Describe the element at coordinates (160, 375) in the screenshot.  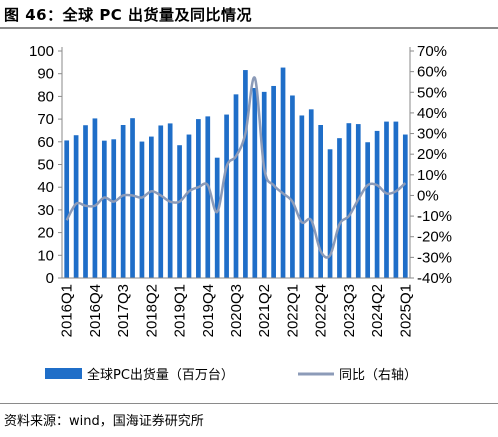
I see `legend-bar-label: 全球PC出货量（百万台）` at that location.